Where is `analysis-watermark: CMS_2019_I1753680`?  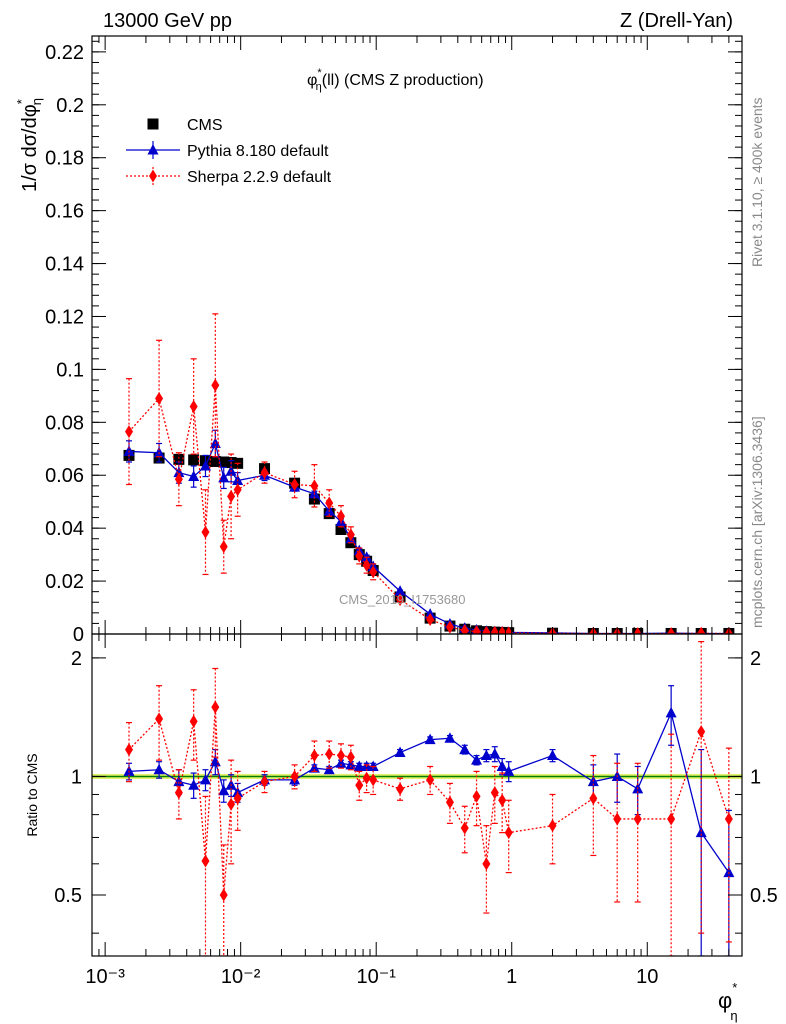
analysis-watermark: CMS_2019_I1753680 is located at coordinates (402, 599).